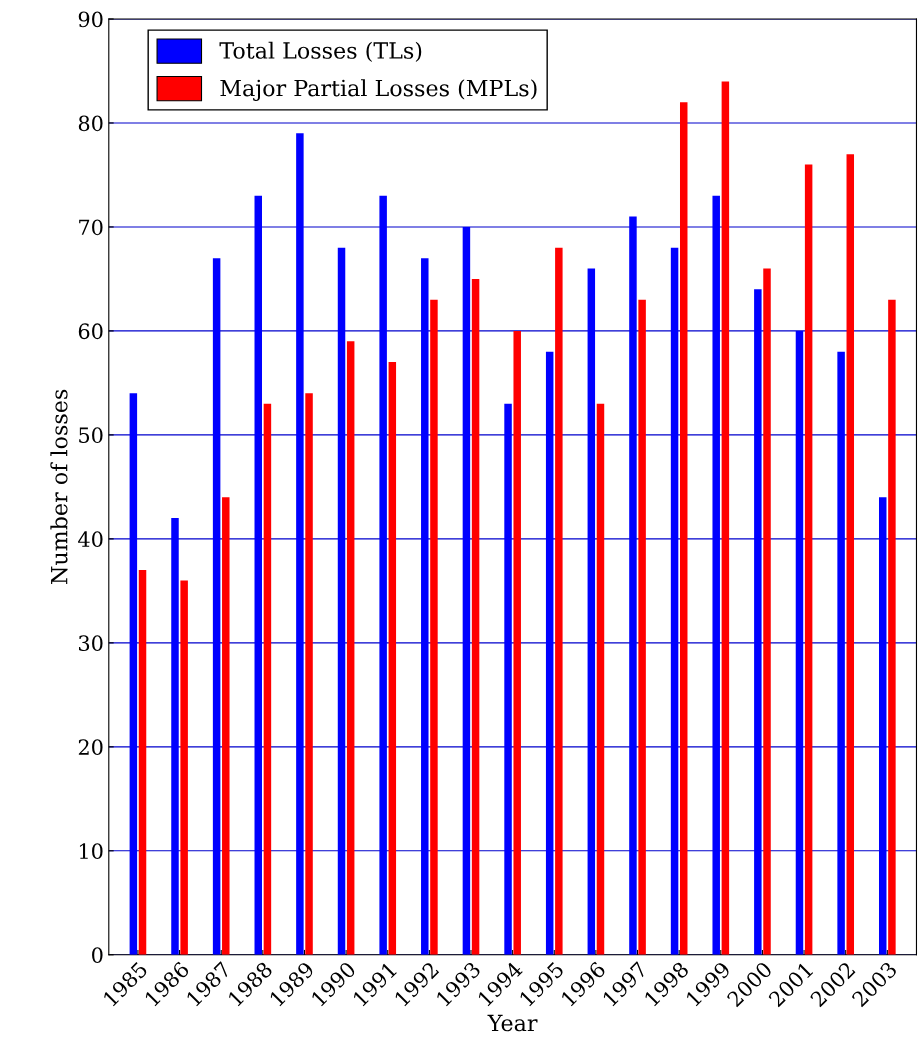  I want to click on x-axis-title: Year, so click(512, 1023).